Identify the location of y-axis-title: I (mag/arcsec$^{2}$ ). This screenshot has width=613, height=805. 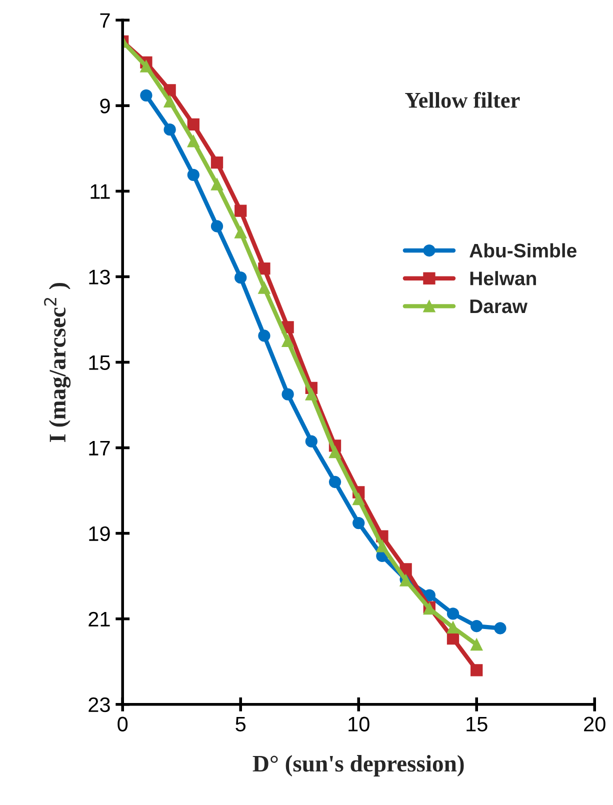
(57, 362).